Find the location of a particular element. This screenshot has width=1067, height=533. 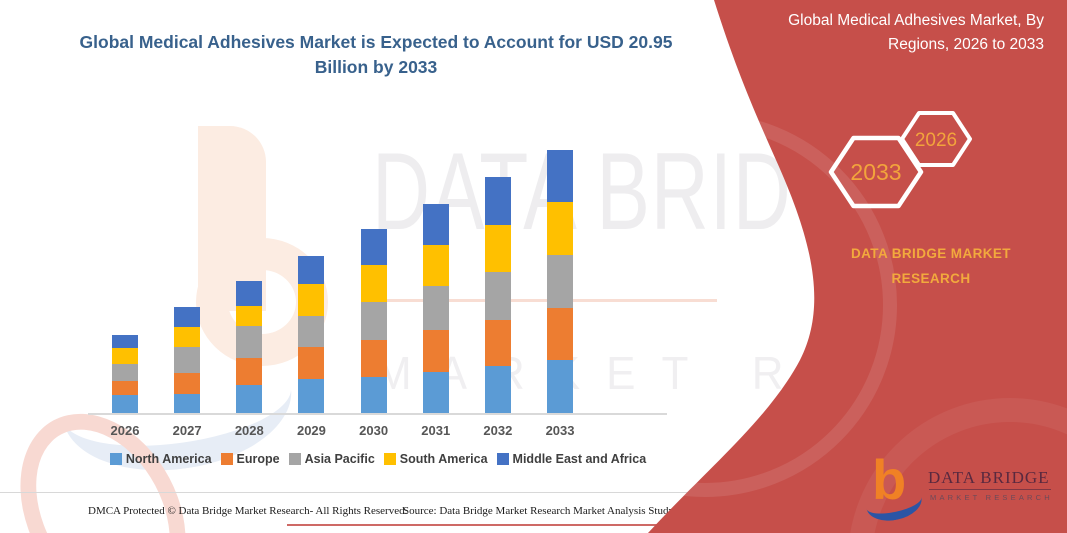

x-axis-line is located at coordinates (377, 414).